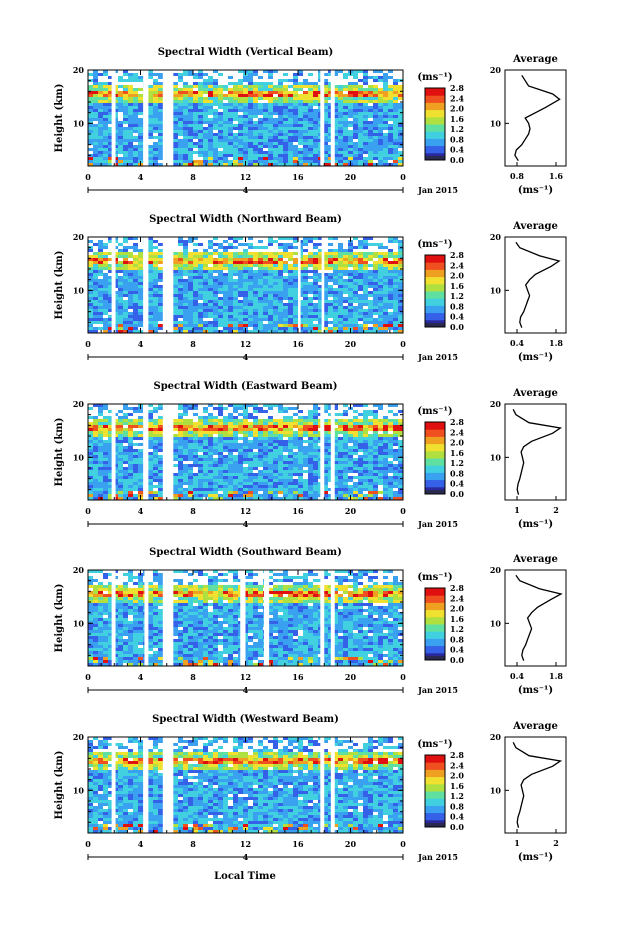  Describe the element at coordinates (141, 177) in the screenshot. I see `x-tick-label: 4` at that location.